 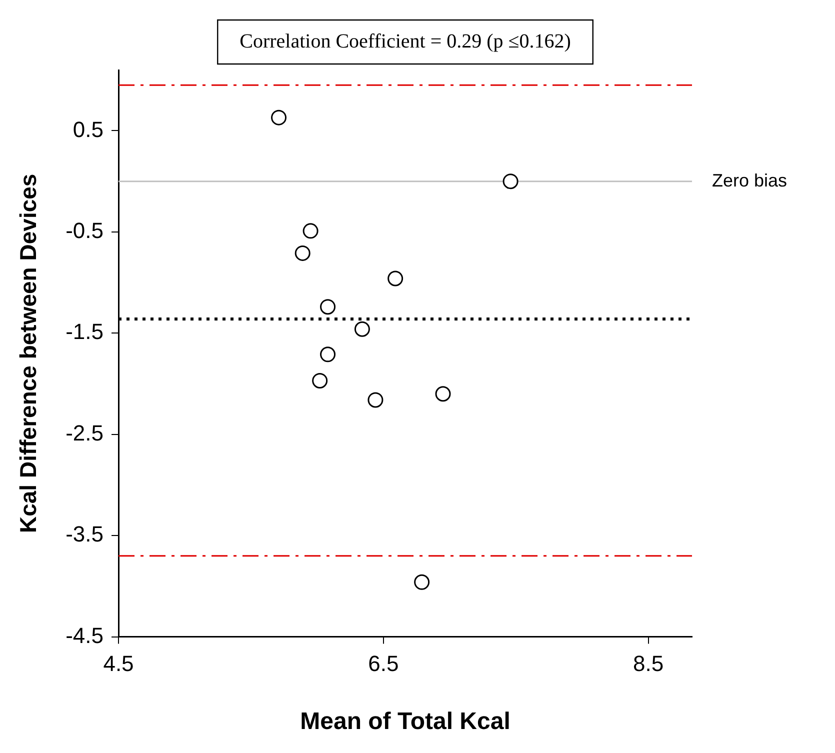 What do you see at coordinates (750, 180) in the screenshot?
I see `ref-line-label: Zero bias` at bounding box center [750, 180].